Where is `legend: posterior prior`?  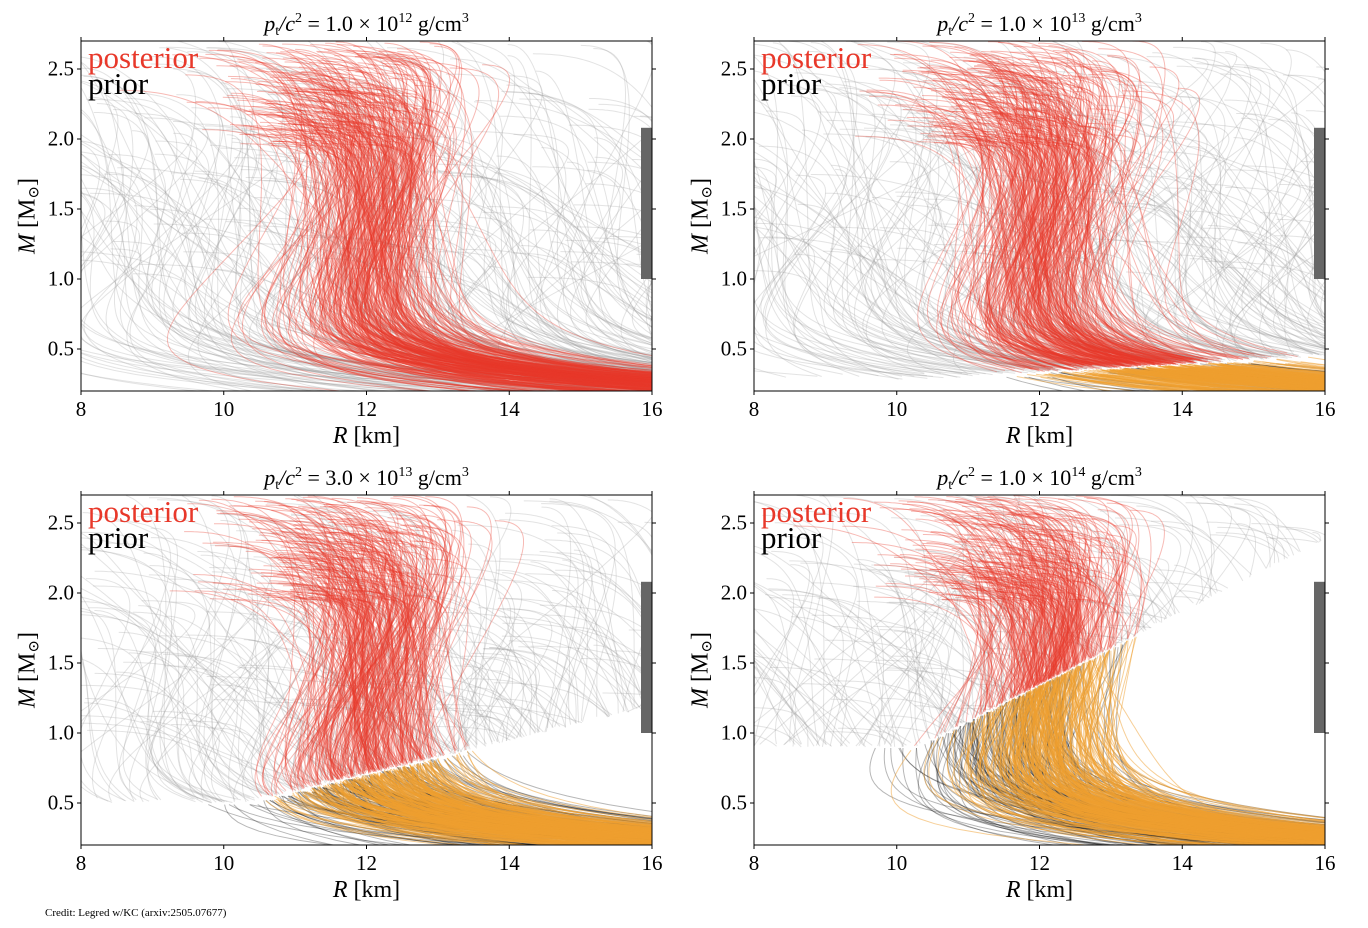 legend: posterior prior is located at coordinates (143, 70).